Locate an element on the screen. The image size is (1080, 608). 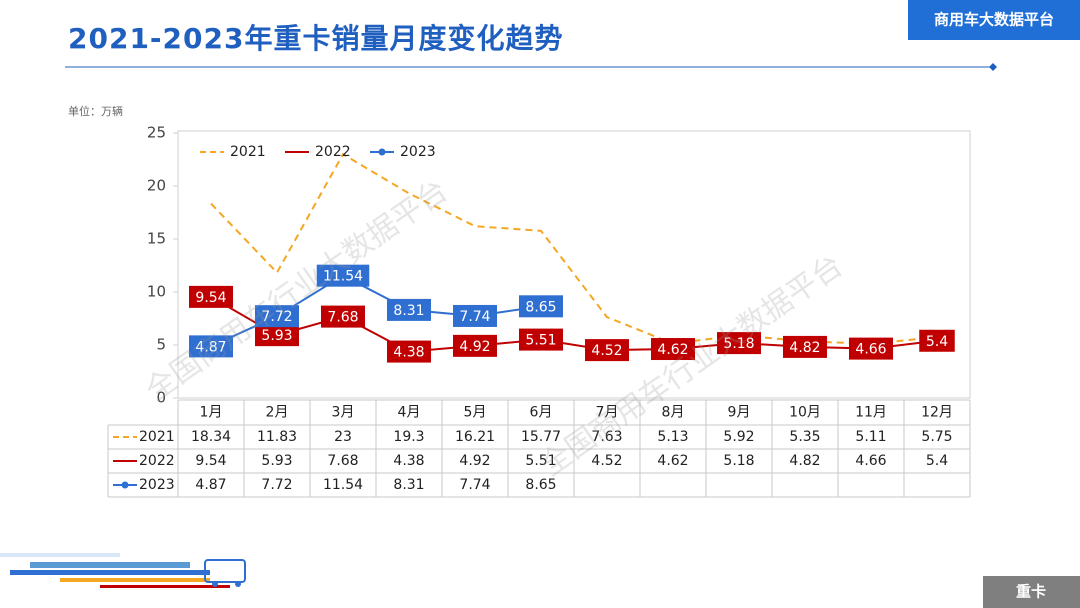
data-label: 7.72 is located at coordinates (276, 317).